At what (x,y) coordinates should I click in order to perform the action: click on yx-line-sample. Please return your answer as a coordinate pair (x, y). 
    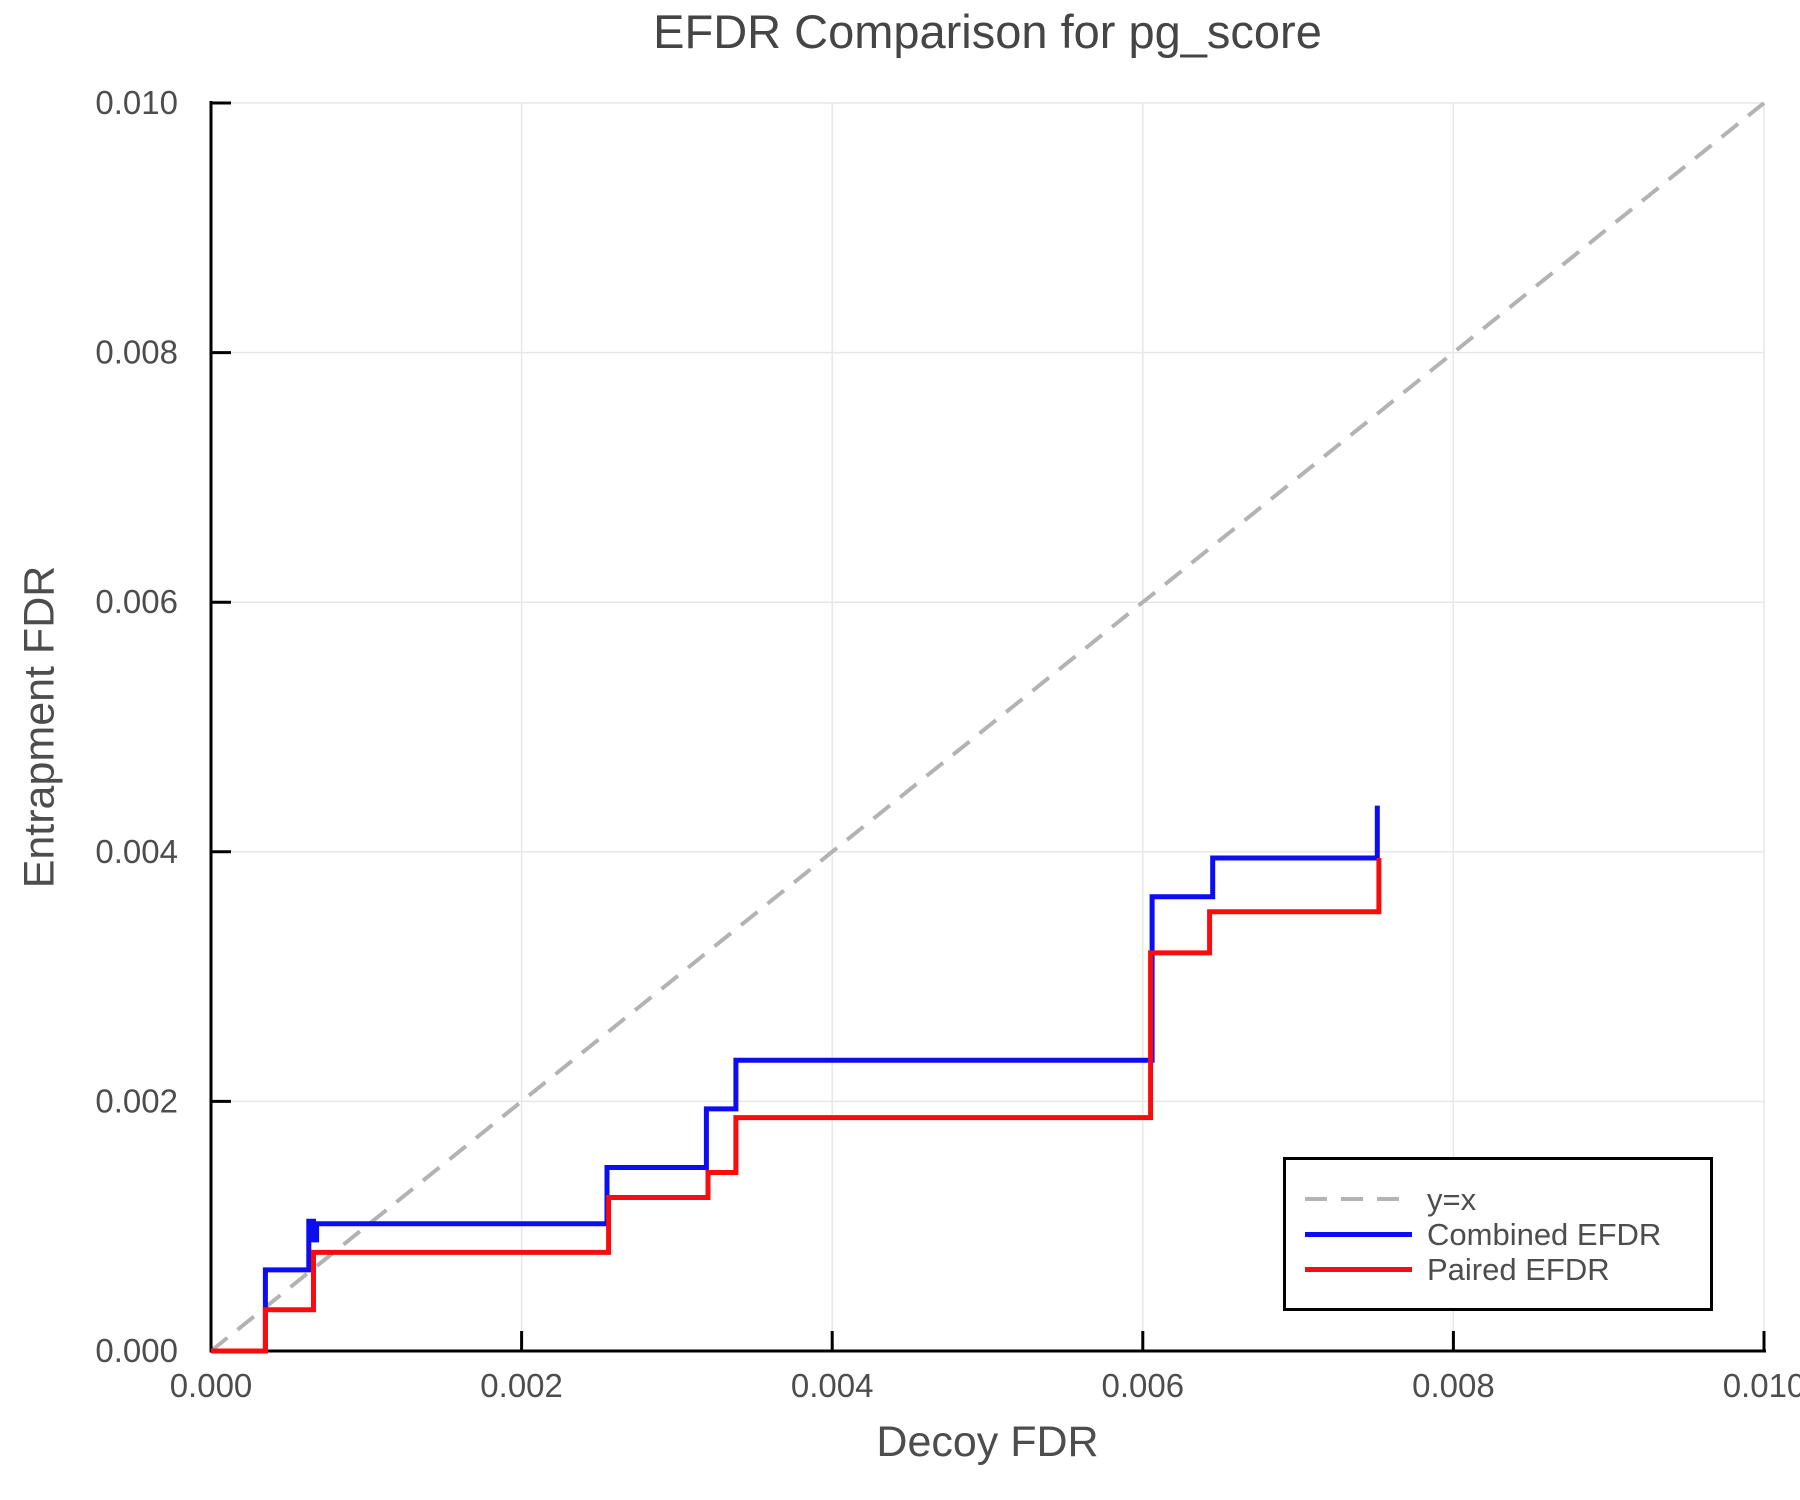
    Looking at the image, I should click on (1358, 1199).